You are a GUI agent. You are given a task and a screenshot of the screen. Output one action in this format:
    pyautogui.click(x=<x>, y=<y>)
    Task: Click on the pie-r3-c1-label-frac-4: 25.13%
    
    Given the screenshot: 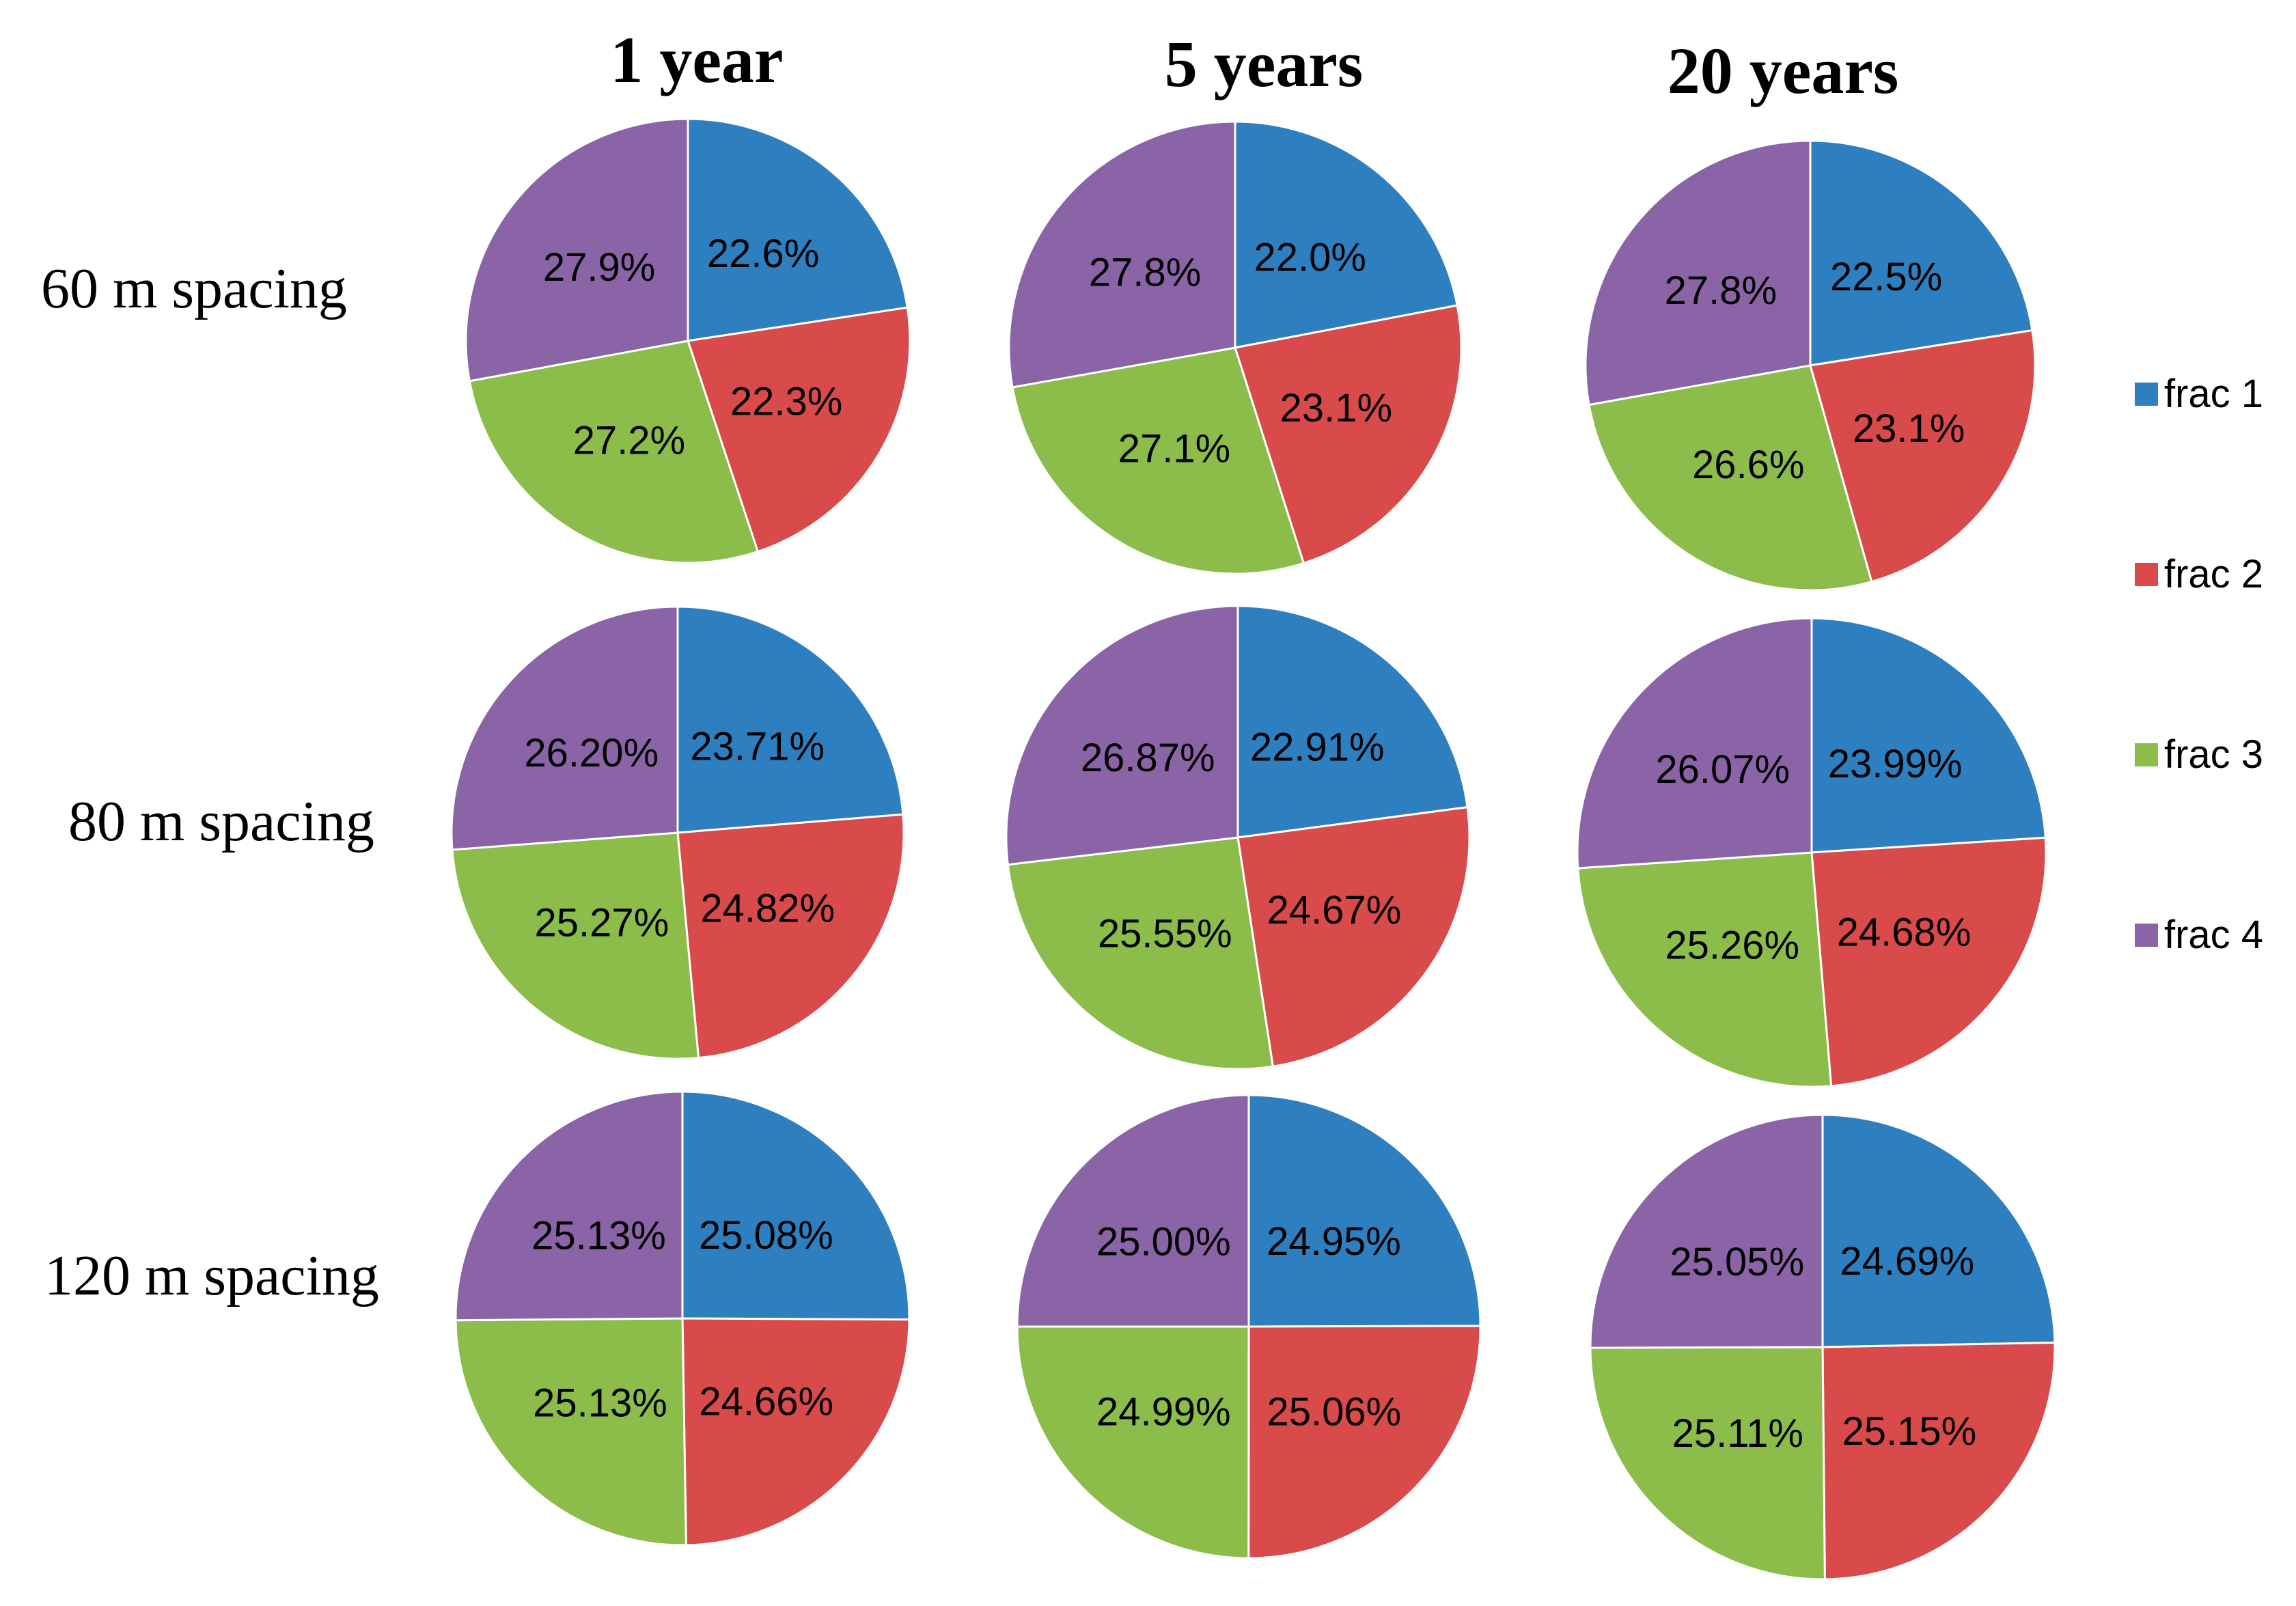 What is the action you would take?
    pyautogui.click(x=599, y=1236)
    